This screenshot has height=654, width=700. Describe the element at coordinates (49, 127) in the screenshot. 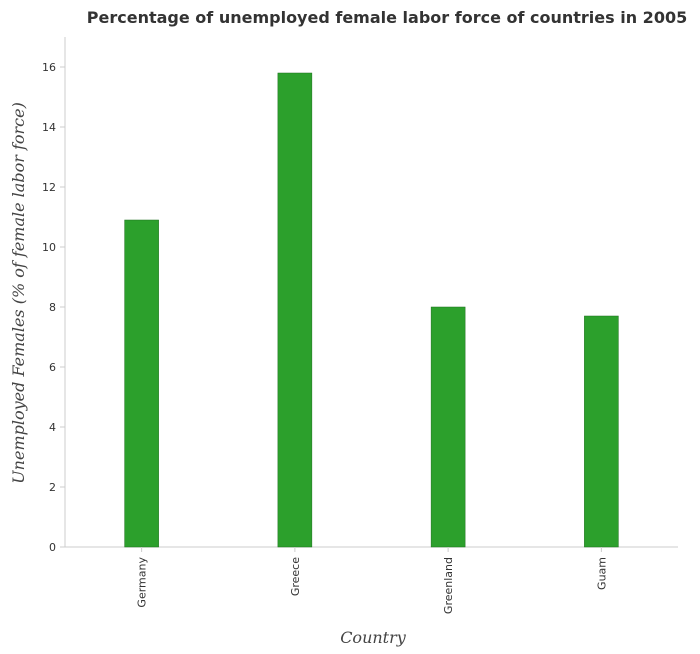

I see `y-tick-label: 14` at that location.